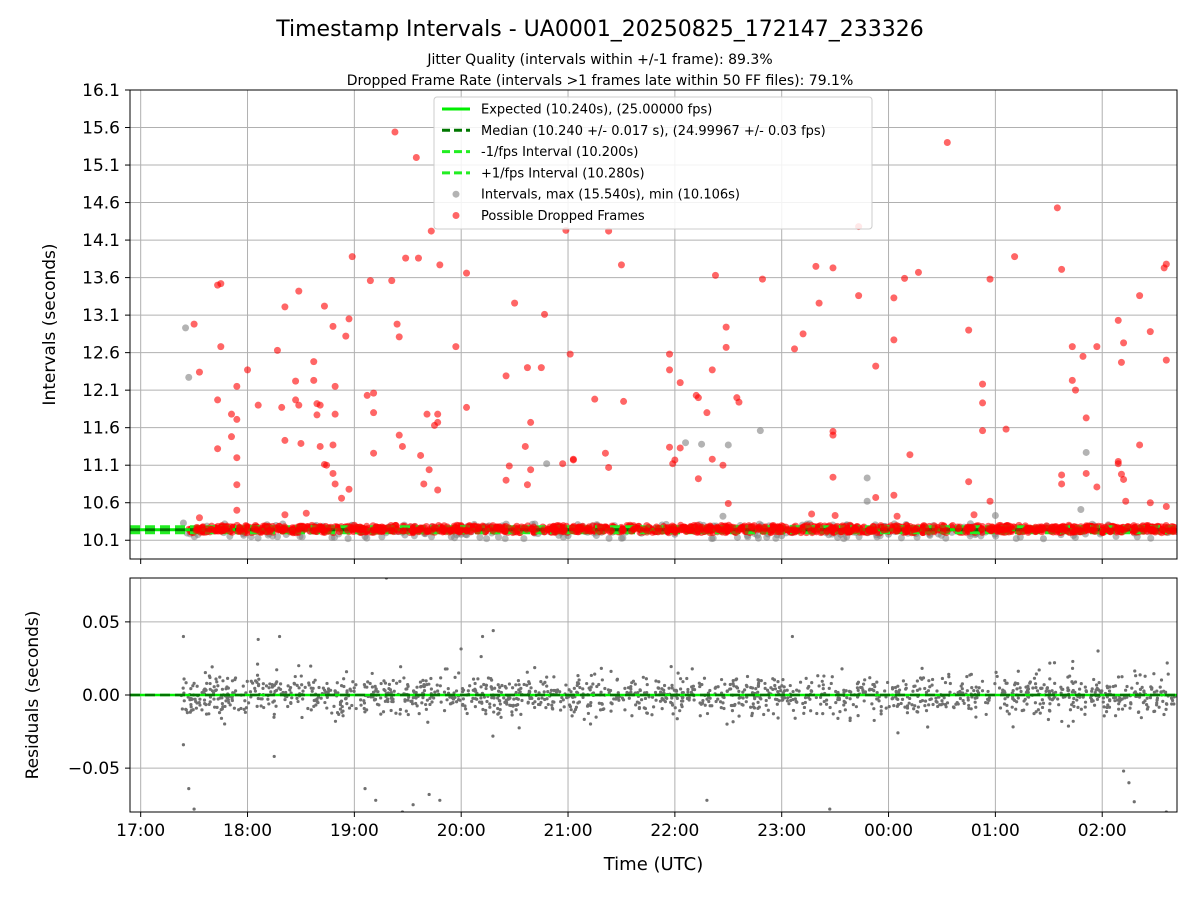  Describe the element at coordinates (101, 541) in the screenshot. I see `y-tick-label: 10.1` at that location.